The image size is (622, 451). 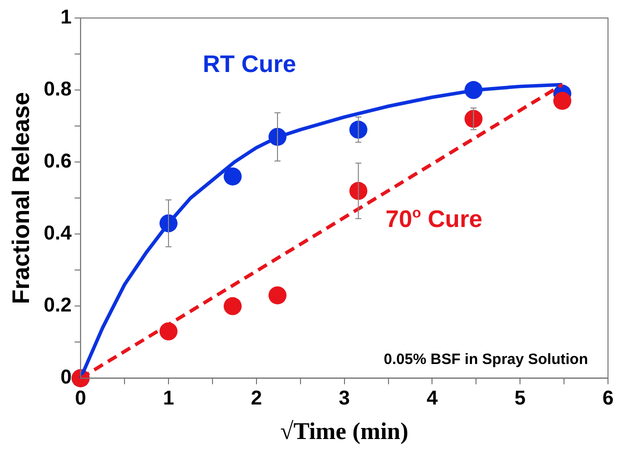 I want to click on x-axis-title: √Time (min), so click(x=344, y=431).